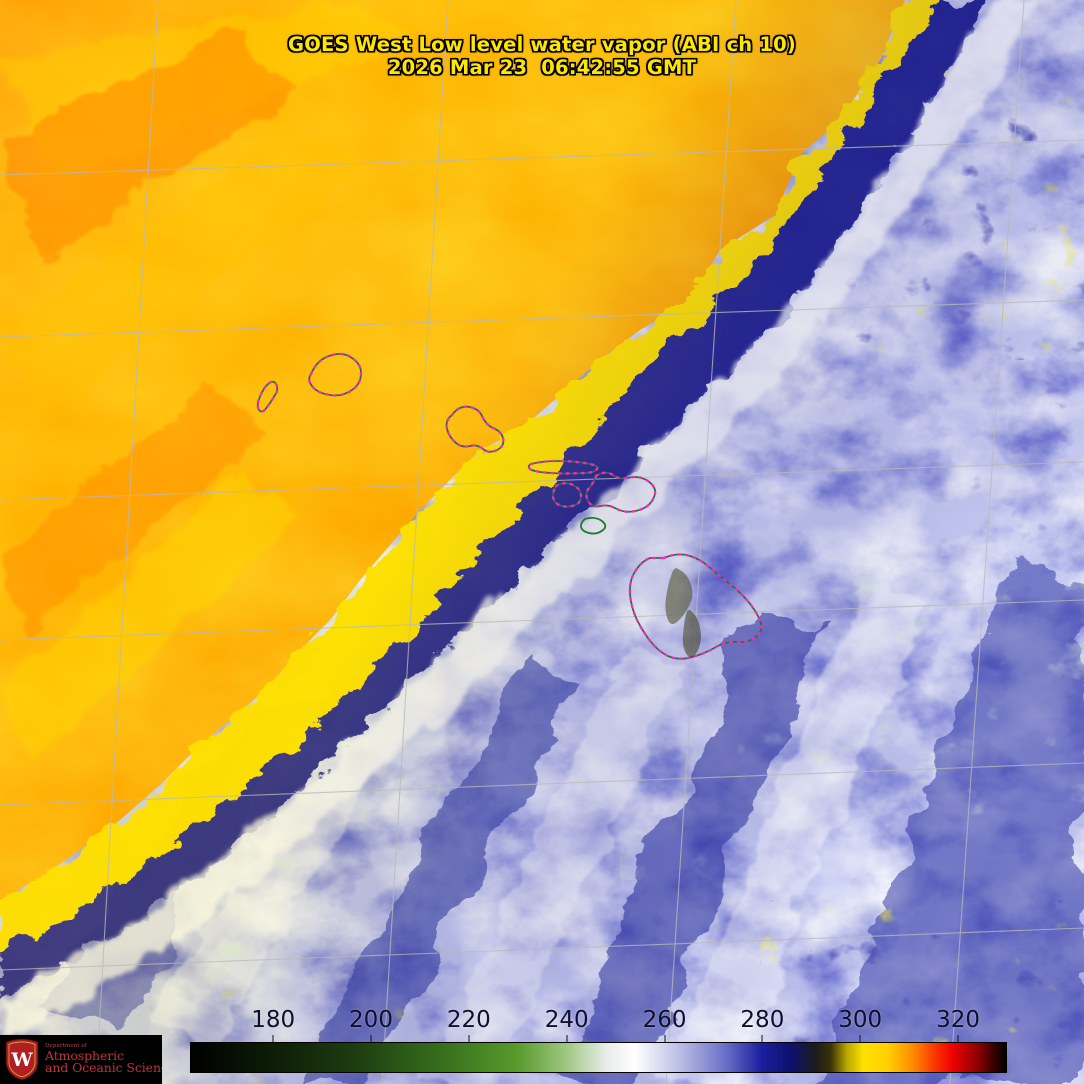  What do you see at coordinates (566, 1020) in the screenshot?
I see `colorbar-tick-label: 240` at bounding box center [566, 1020].